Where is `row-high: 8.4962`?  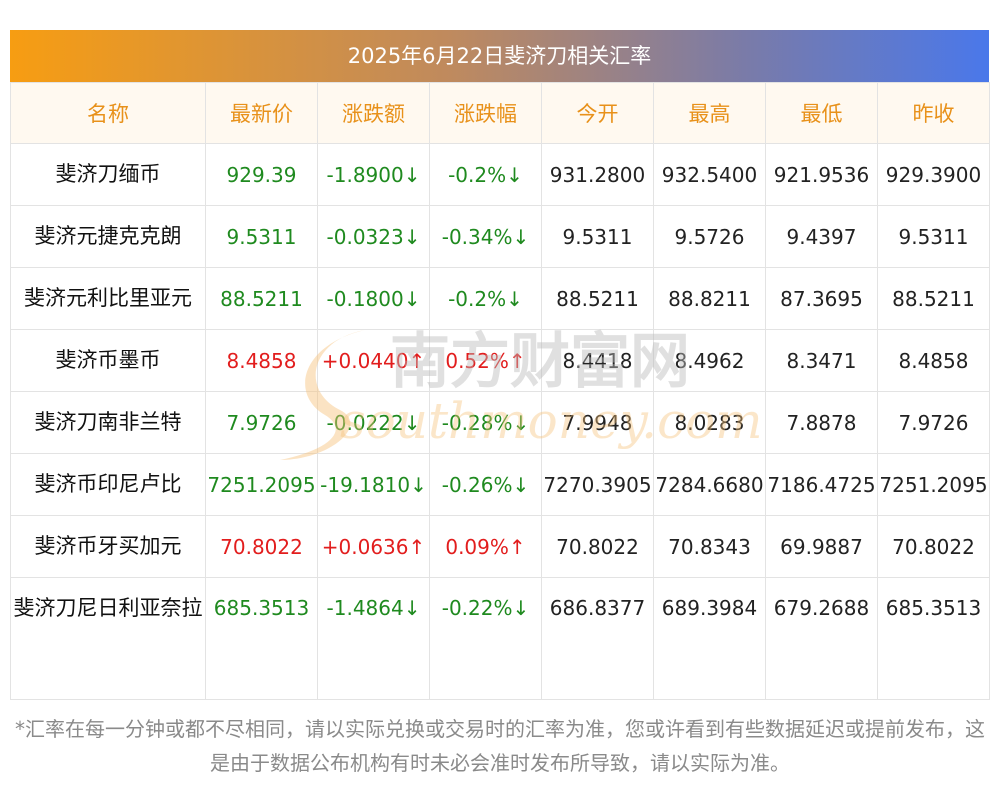
row-high: 8.4962 is located at coordinates (709, 360).